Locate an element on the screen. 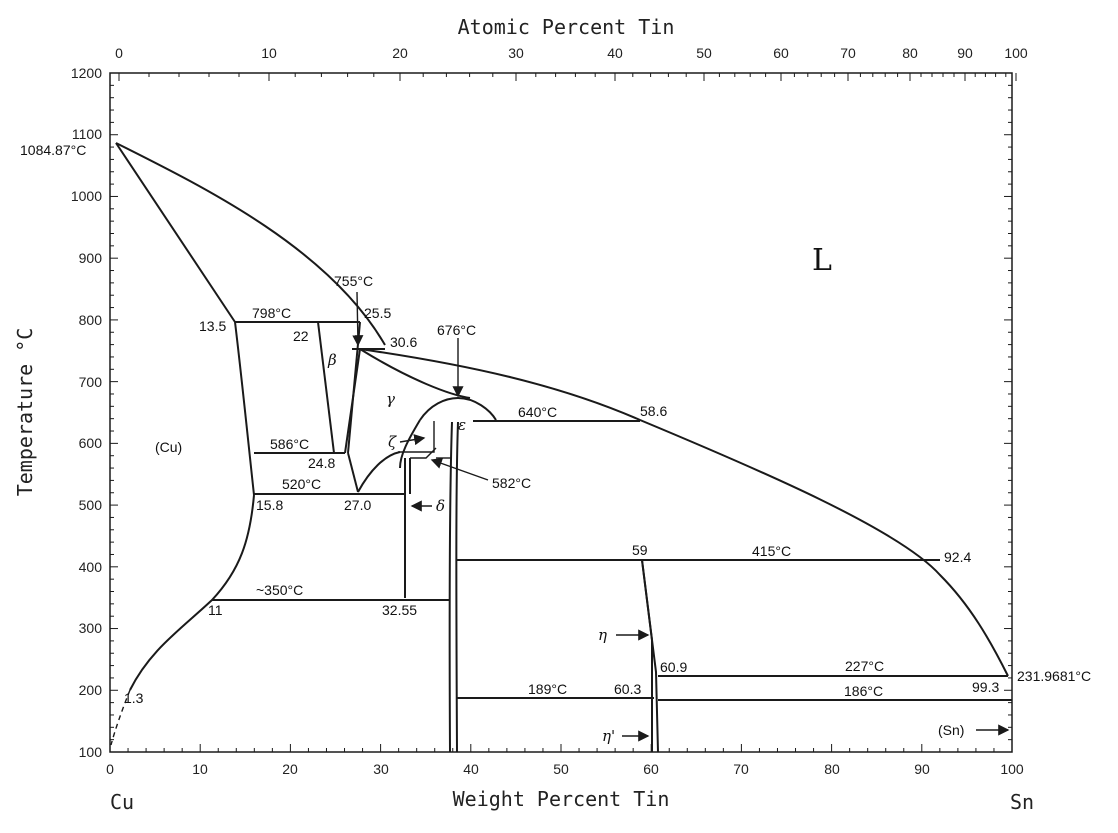  left-tick-label: 800 is located at coordinates (91, 320).